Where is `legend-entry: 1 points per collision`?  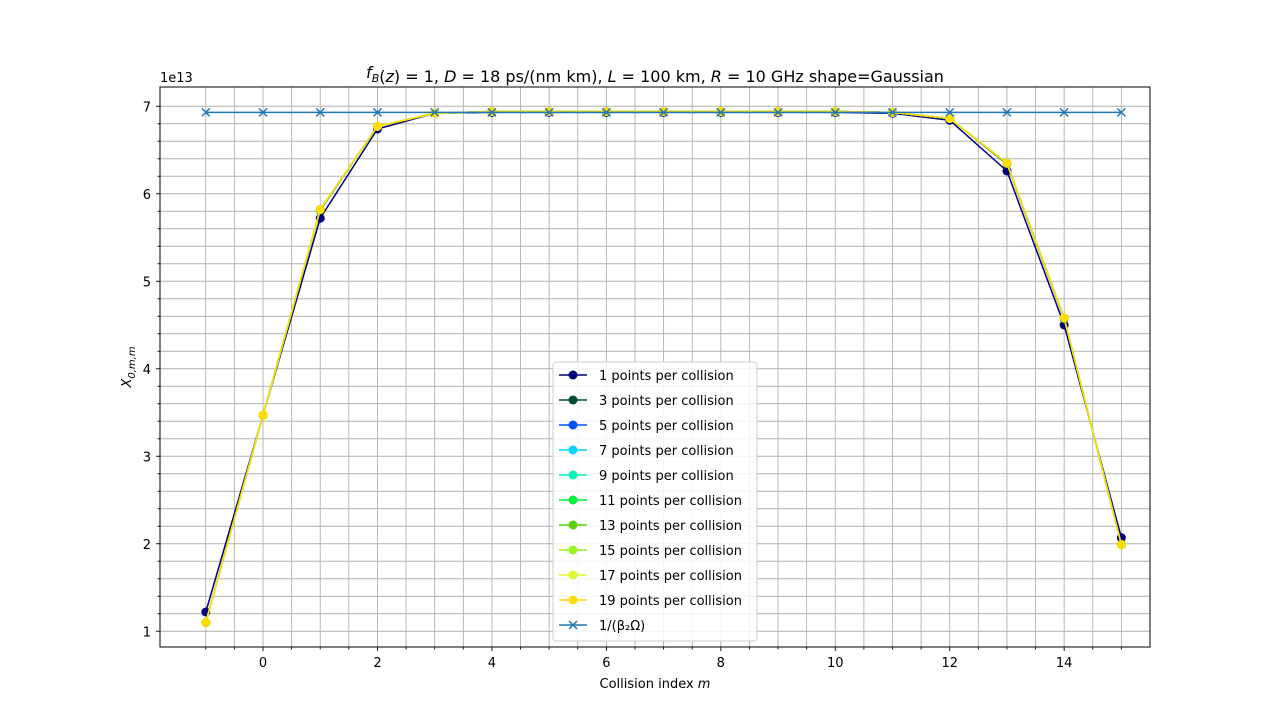
legend-entry: 1 points per collision is located at coordinates (646, 376).